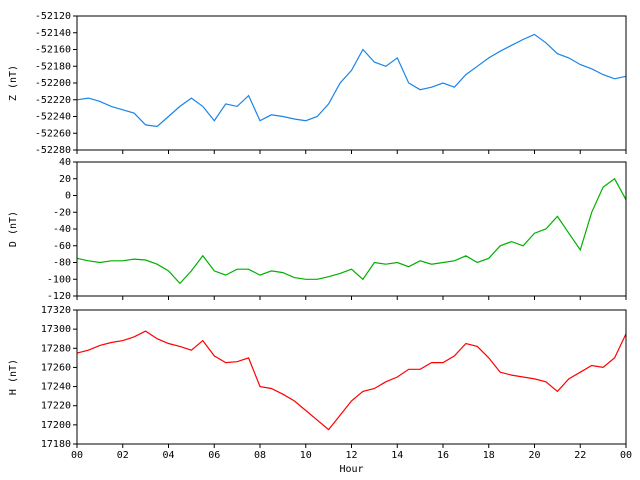  I want to click on x-tick-label: 16, so click(443, 455).